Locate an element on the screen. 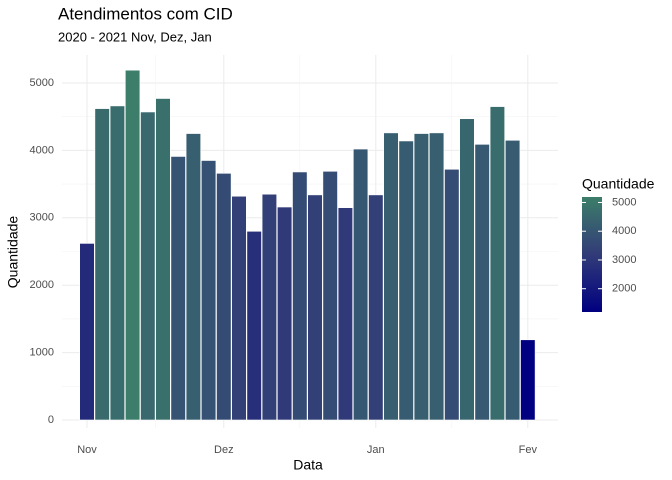 The image size is (672, 480). y-tick-label: 1000 is located at coordinates (42, 353).